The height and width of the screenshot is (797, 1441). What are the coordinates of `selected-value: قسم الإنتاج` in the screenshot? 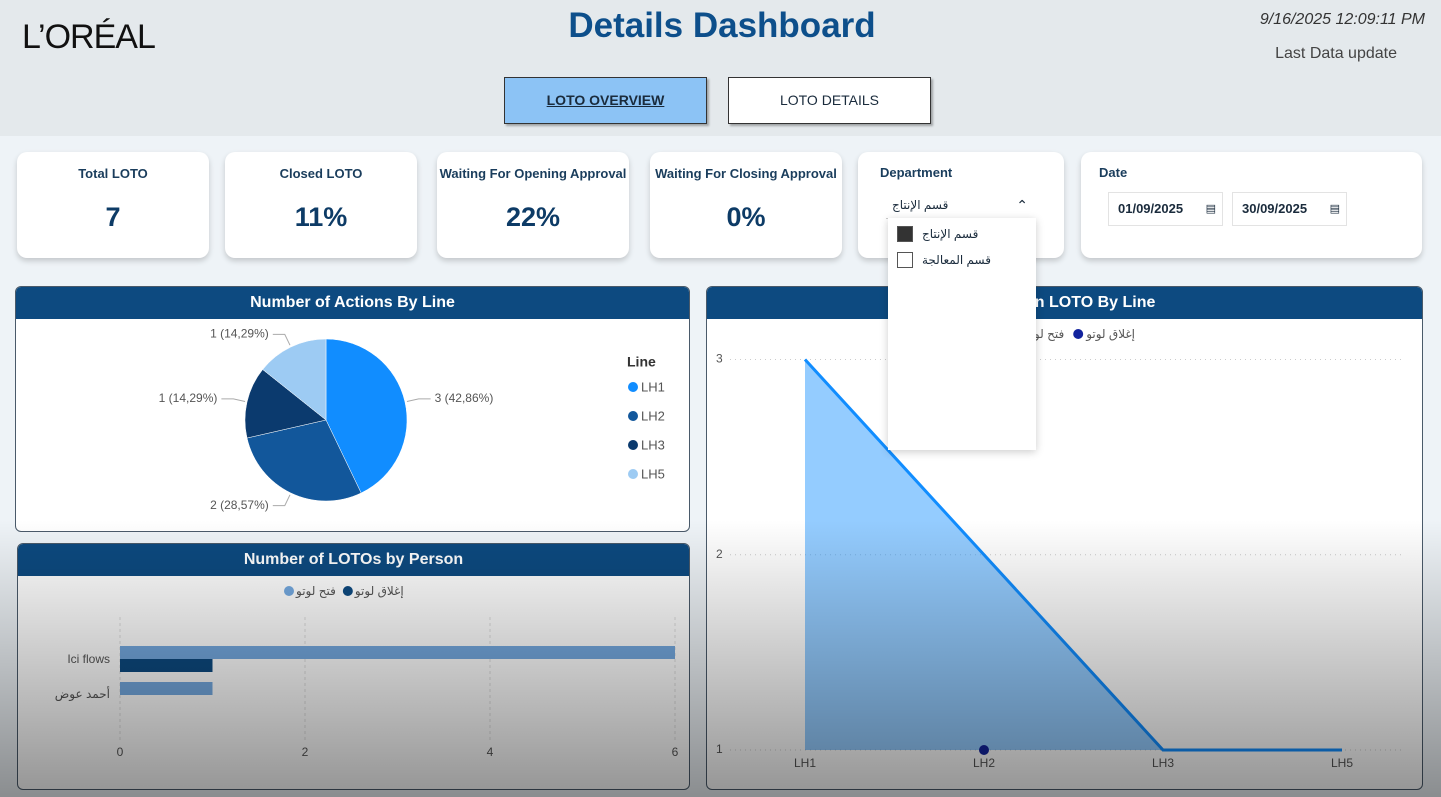 It's located at (920, 205).